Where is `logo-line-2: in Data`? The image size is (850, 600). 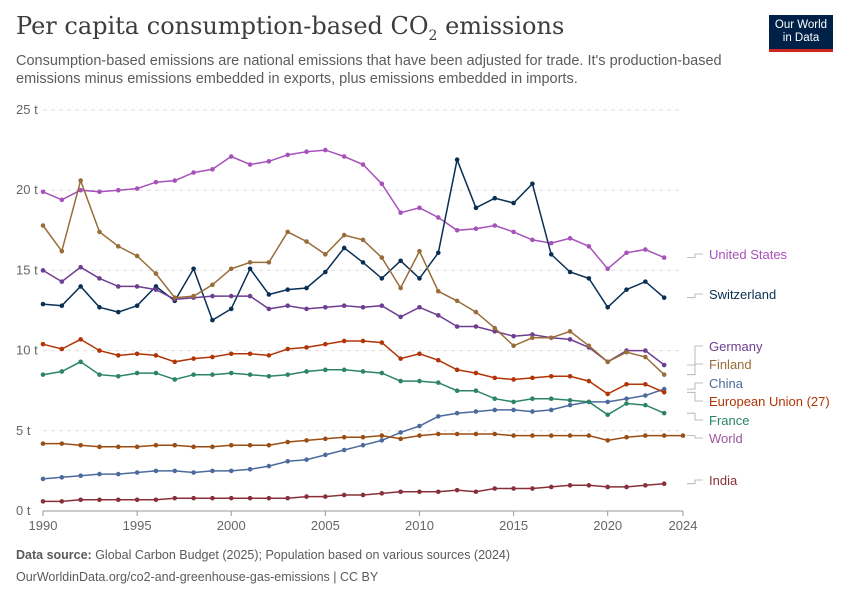
logo-line-2: in Data is located at coordinates (801, 37).